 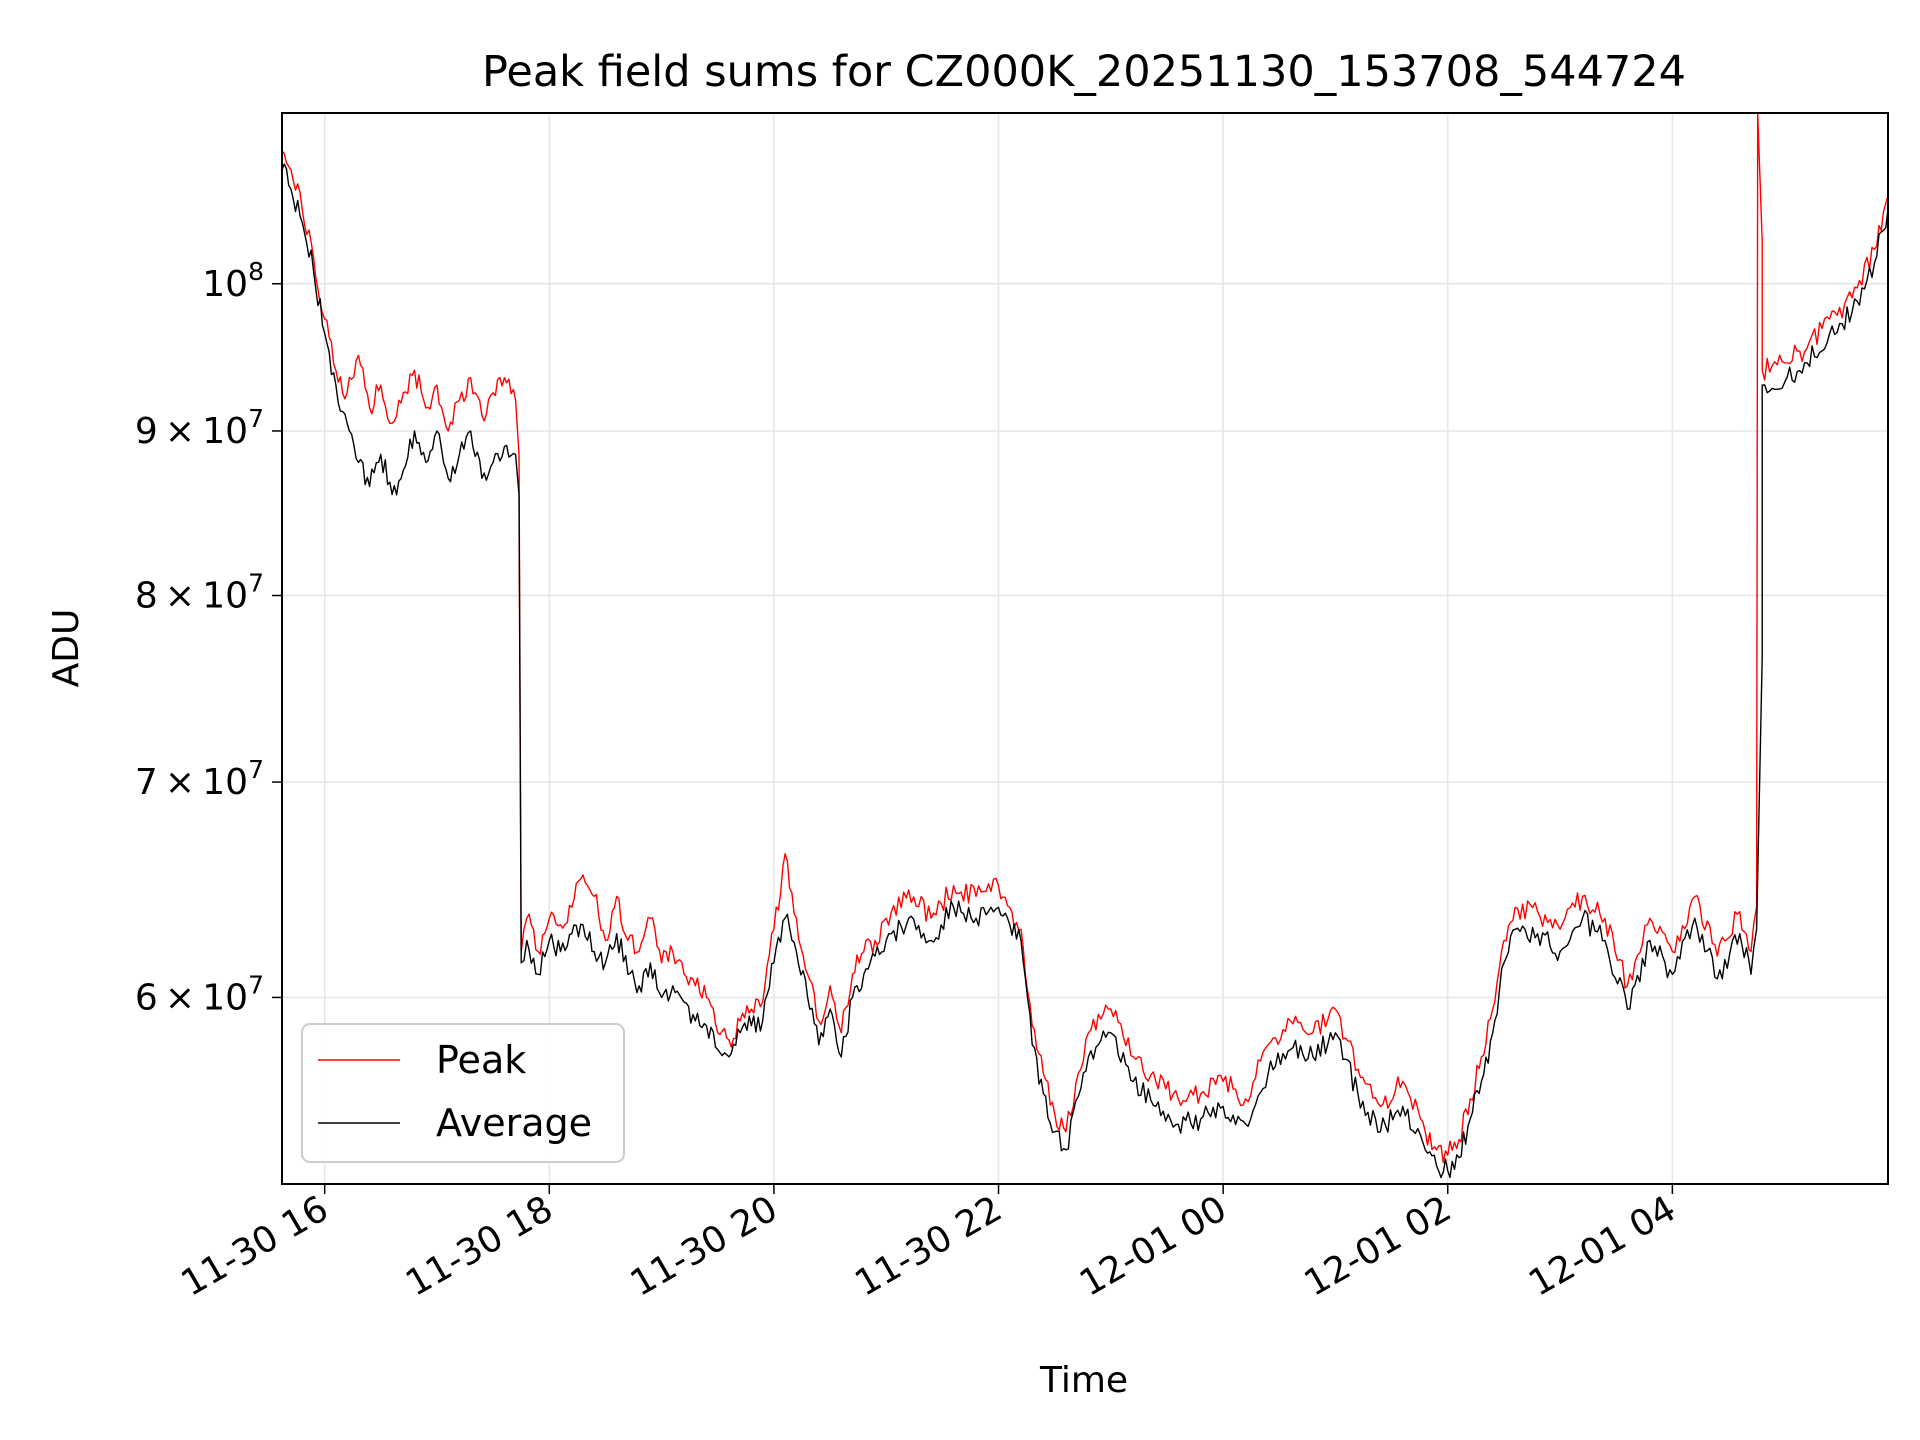 I want to click on y-tick-label: 7 × 10⁷, so click(x=199, y=779).